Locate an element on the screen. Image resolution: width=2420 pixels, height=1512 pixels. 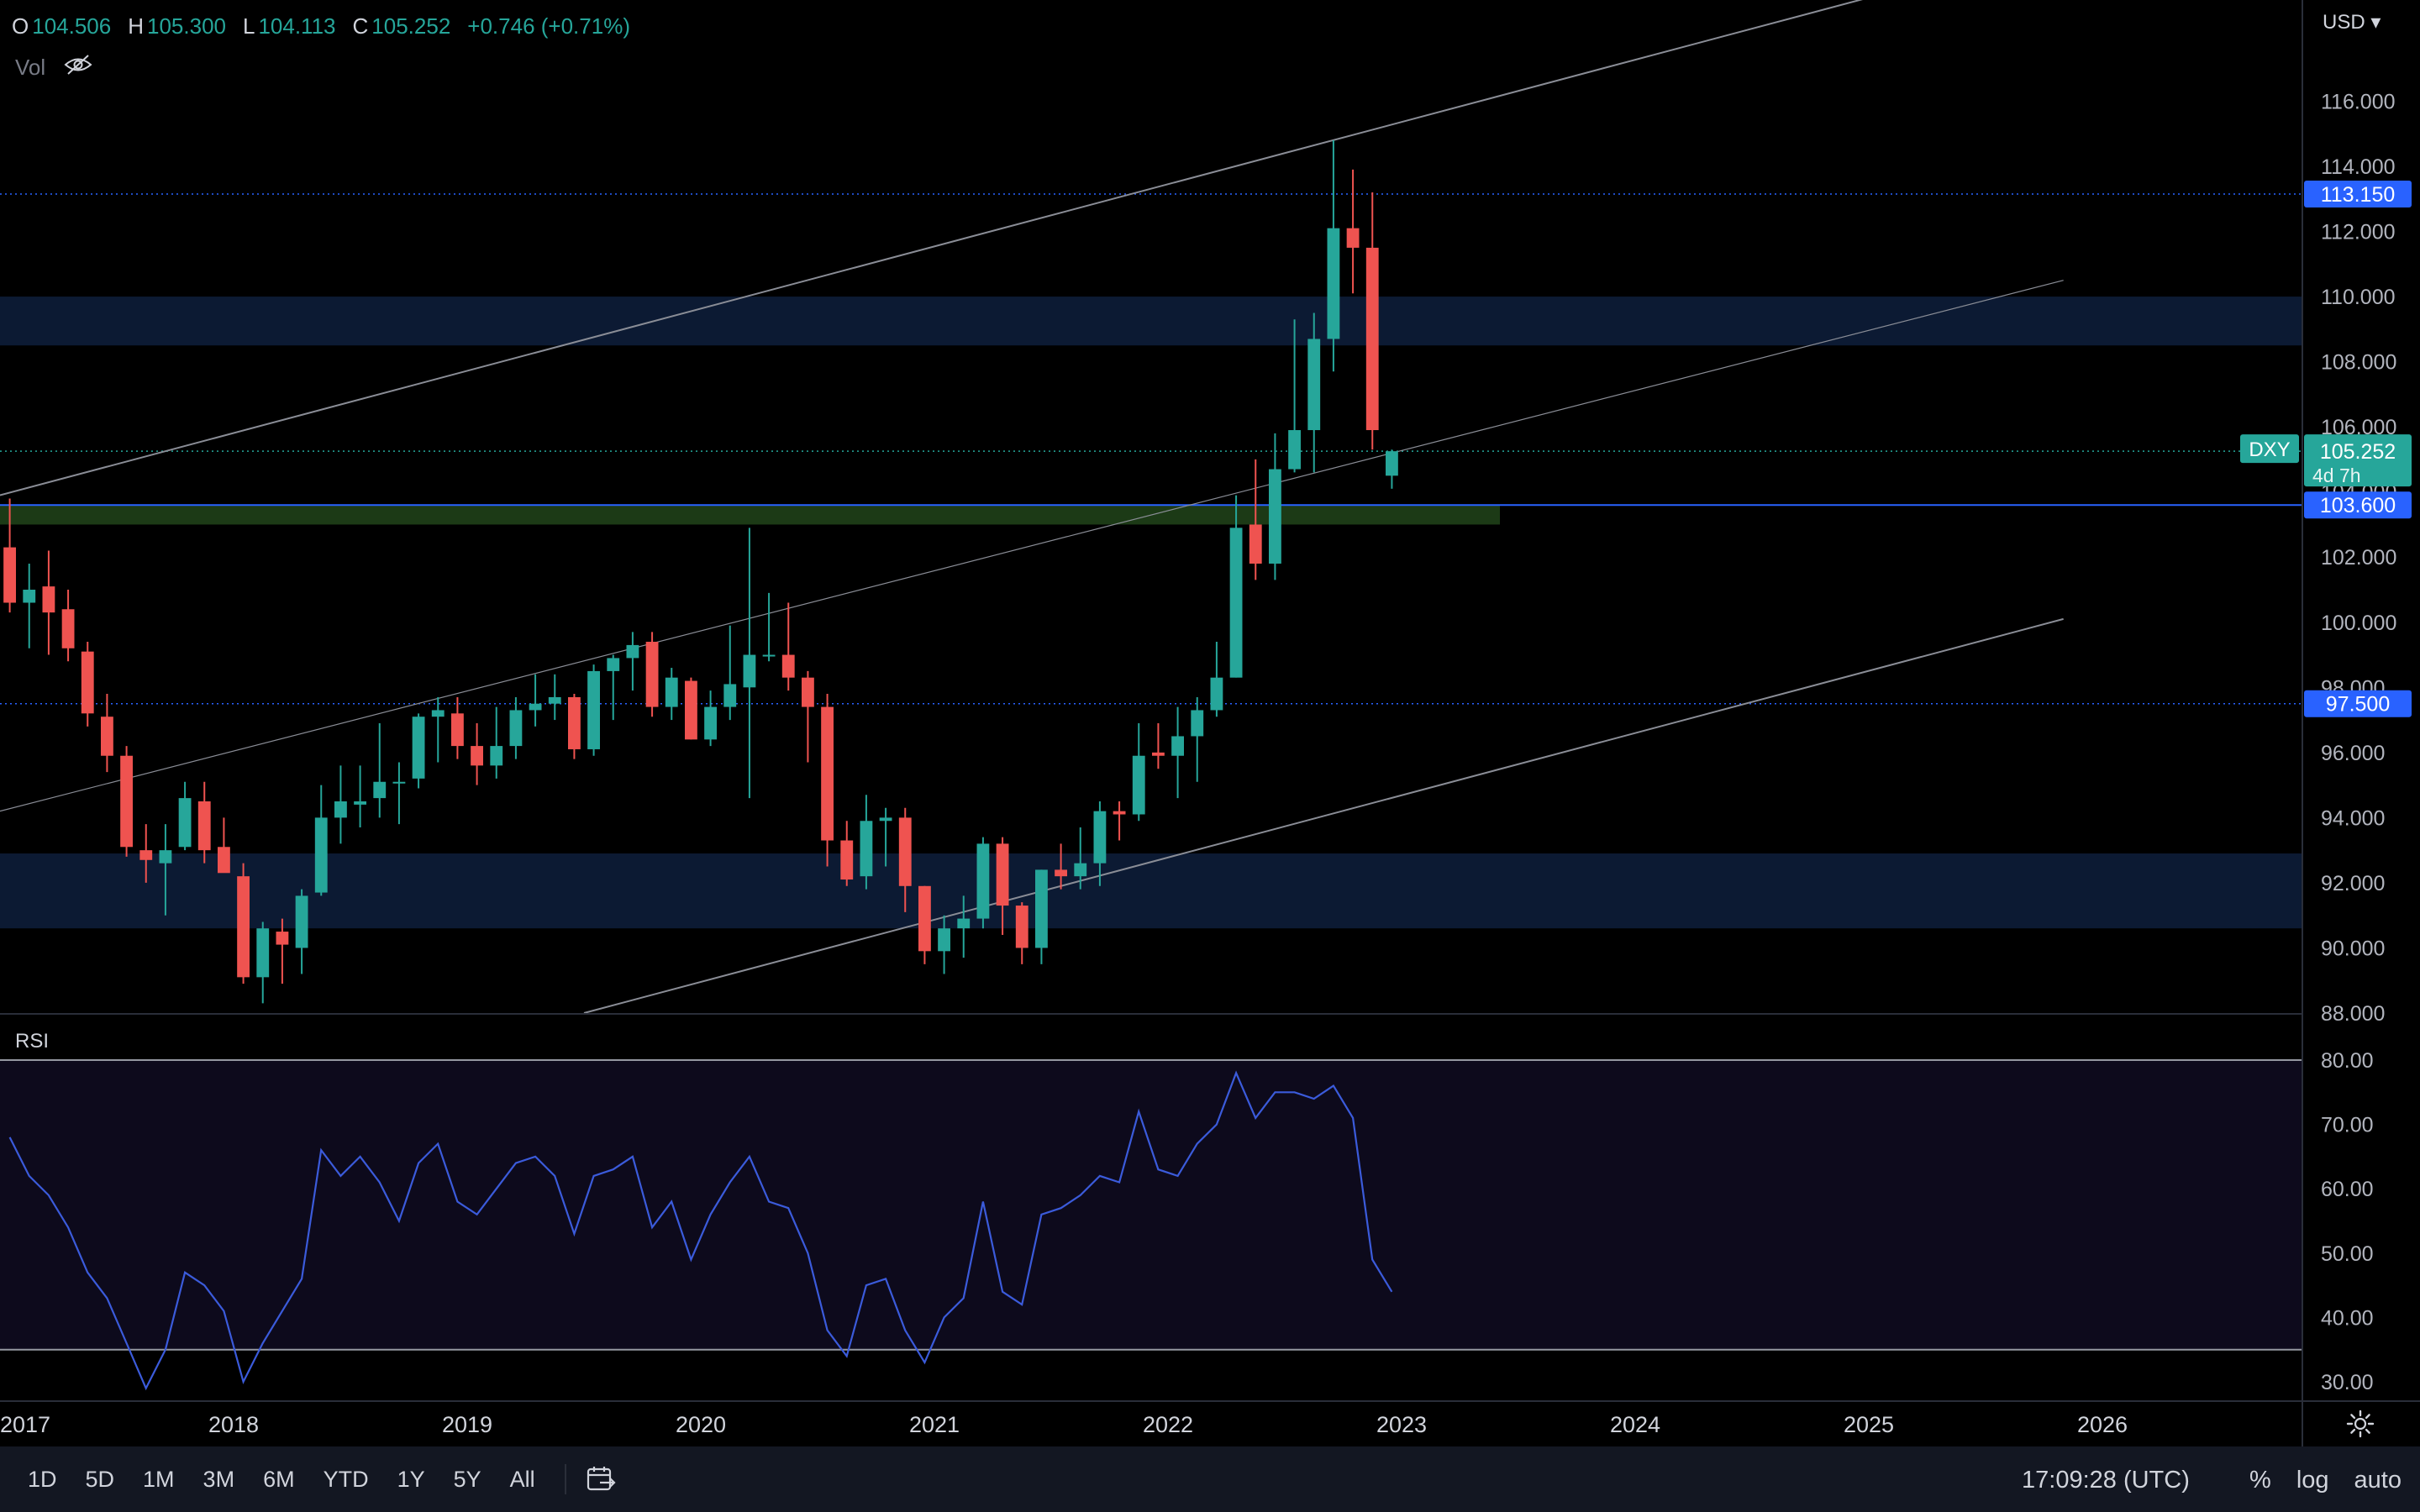
timeframe-3m: 3M is located at coordinates (219, 1479).